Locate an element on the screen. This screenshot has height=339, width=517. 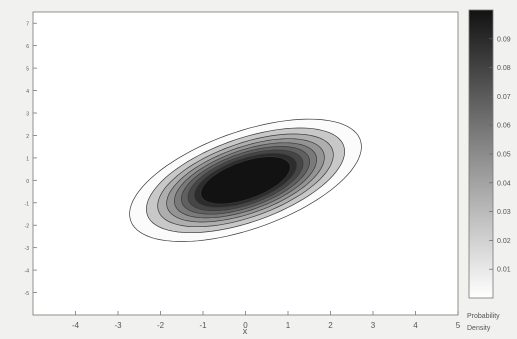
y-tick-label: 5 is located at coordinates (27, 70).